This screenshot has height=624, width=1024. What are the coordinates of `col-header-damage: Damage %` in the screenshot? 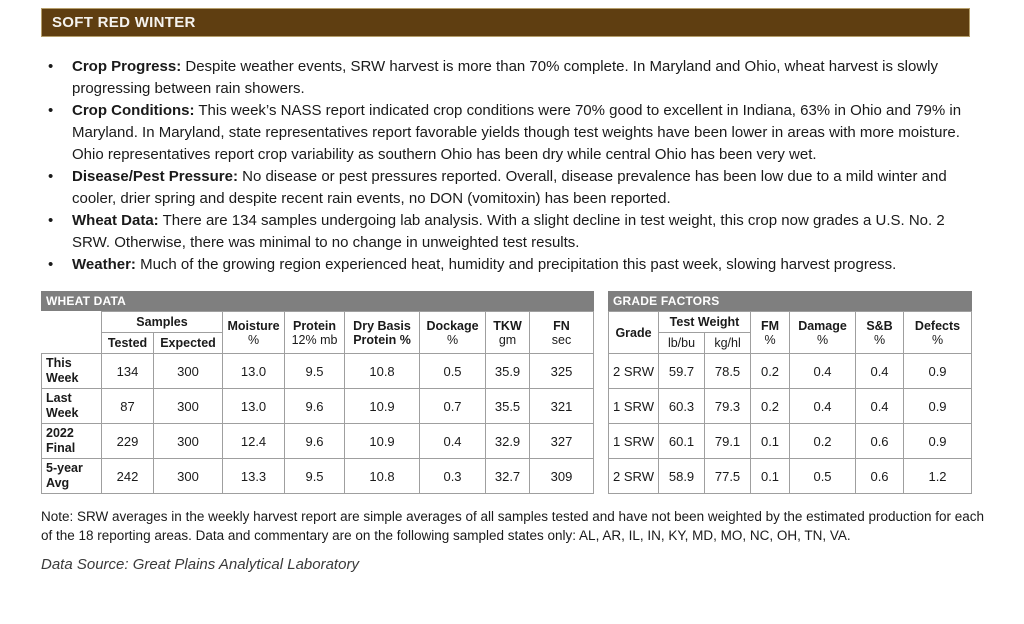 It's located at (823, 332).